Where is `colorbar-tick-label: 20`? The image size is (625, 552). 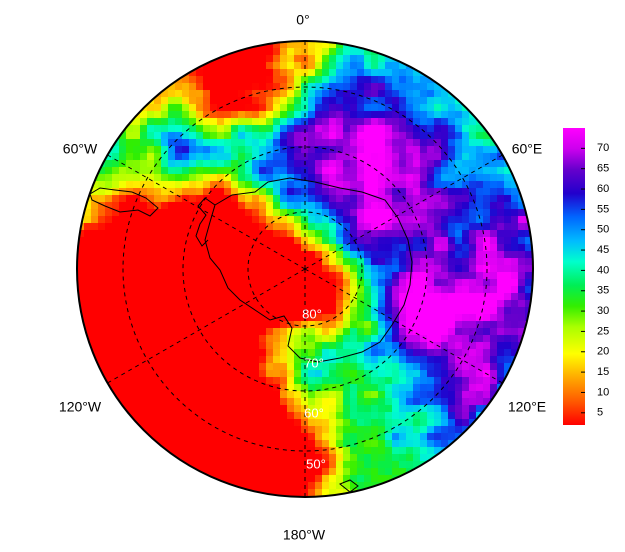 colorbar-tick-label: 20 is located at coordinates (603, 352).